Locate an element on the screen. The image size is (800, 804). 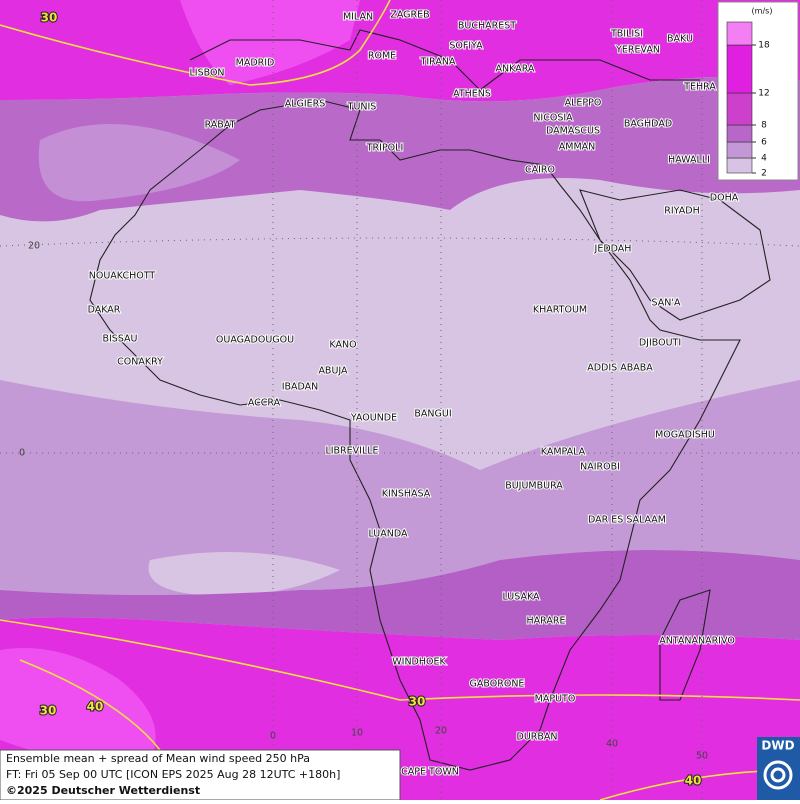
madagascar is located at coordinates (685, 645).